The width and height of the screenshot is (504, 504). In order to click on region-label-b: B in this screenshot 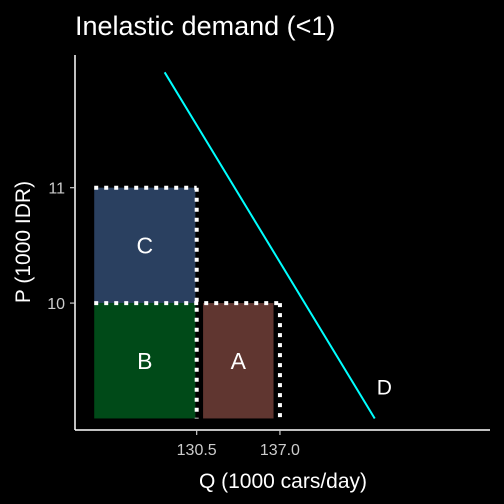, I will do `click(144, 361)`.